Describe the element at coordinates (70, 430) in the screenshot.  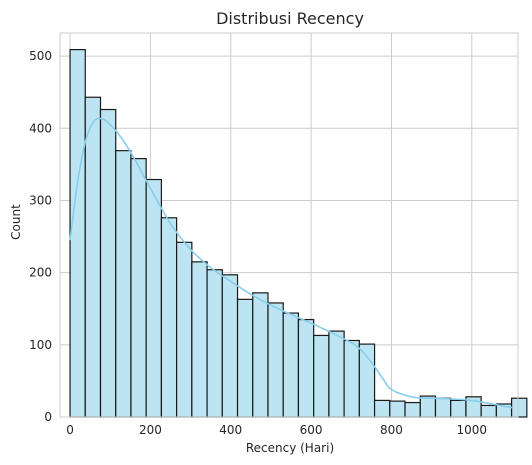
I see `x-tick-label: 0` at that location.